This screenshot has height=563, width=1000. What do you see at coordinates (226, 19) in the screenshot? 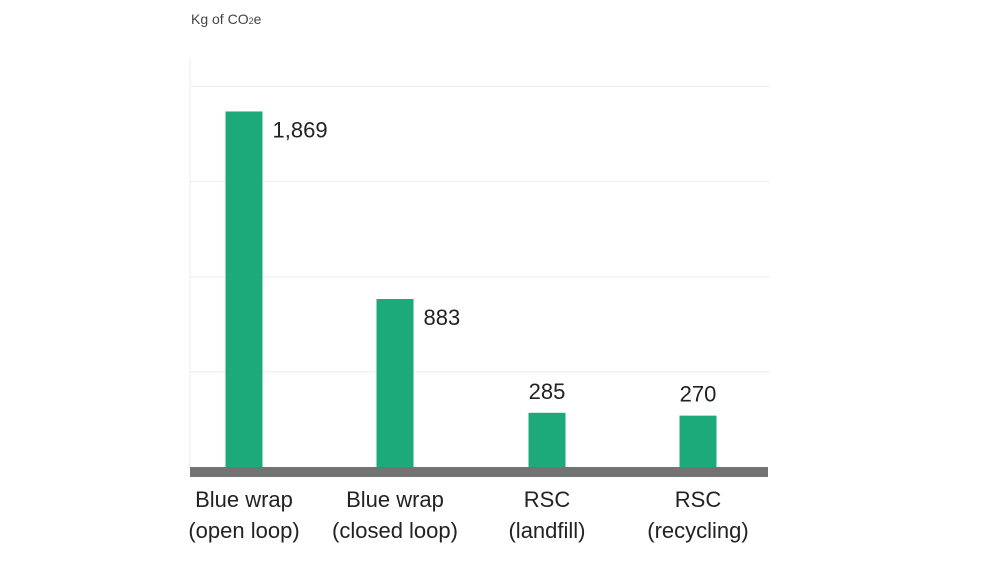
I see `y-axis-label: Kg of CO2e` at bounding box center [226, 19].